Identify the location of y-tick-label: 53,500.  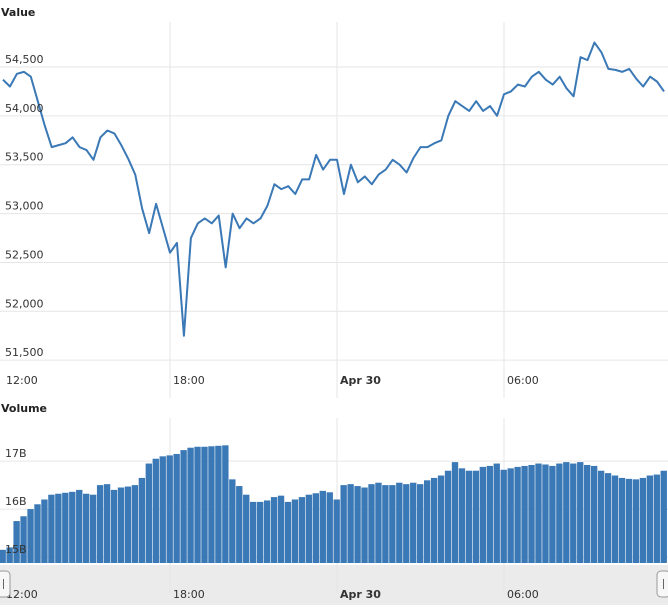
(24, 157).